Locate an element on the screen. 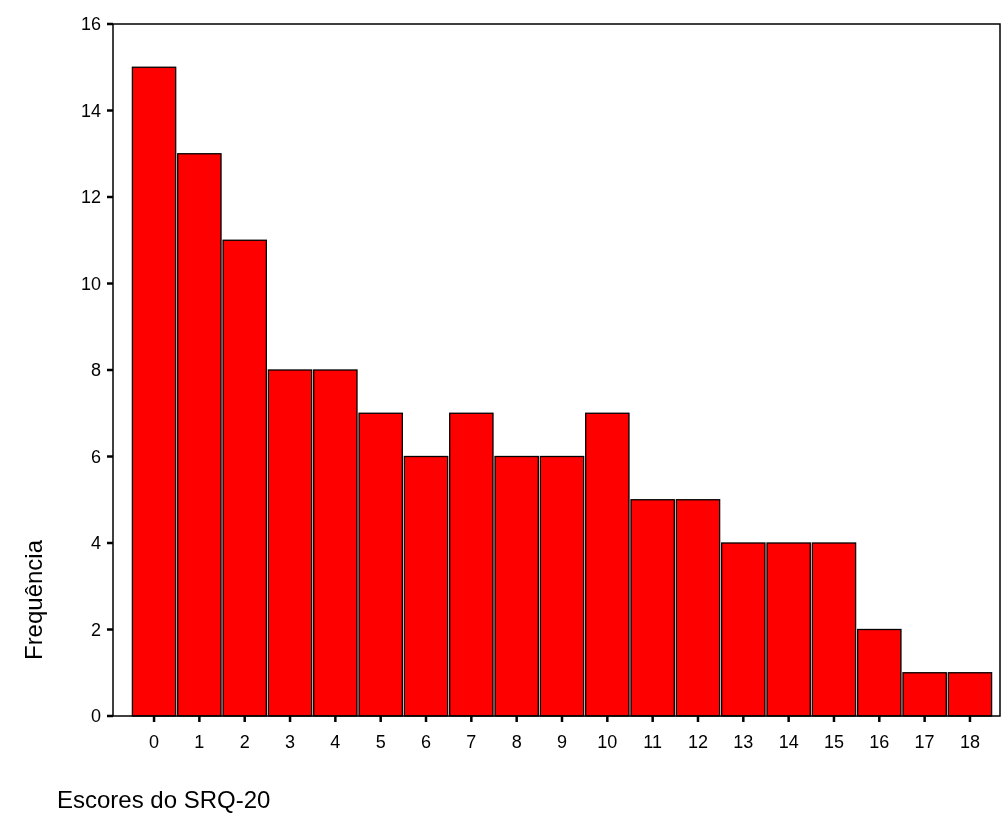  y-axis-title: Frequência is located at coordinates (33, 600).